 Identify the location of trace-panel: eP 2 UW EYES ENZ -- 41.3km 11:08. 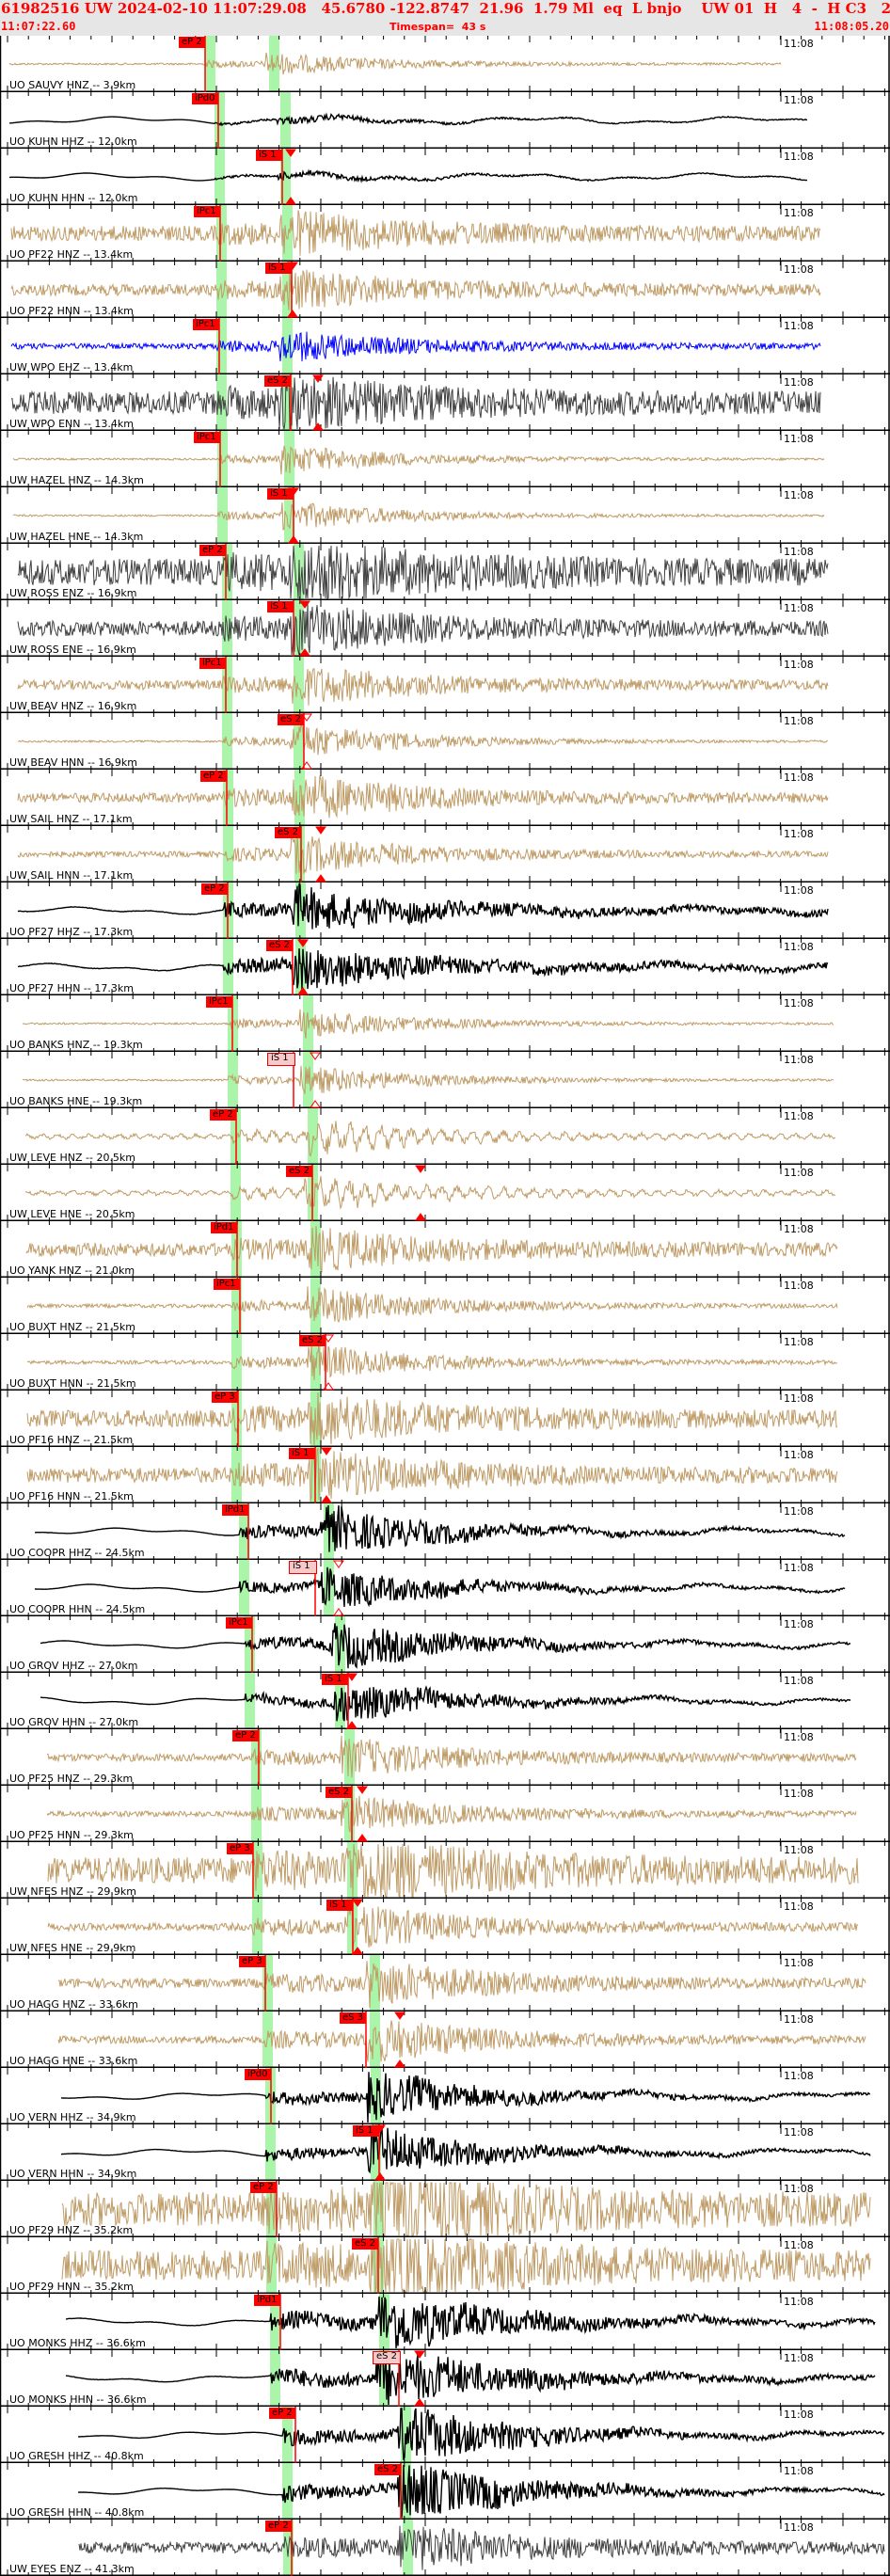
(445, 2548).